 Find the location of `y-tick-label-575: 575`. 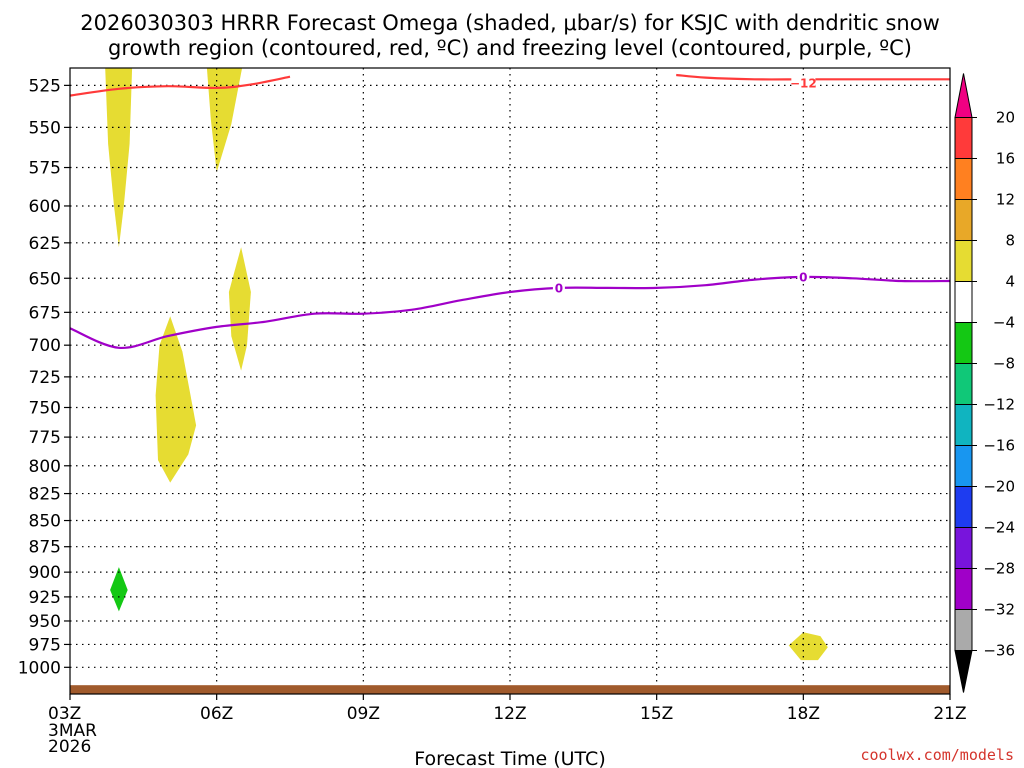

y-tick-label-575: 575 is located at coordinates (45, 169).